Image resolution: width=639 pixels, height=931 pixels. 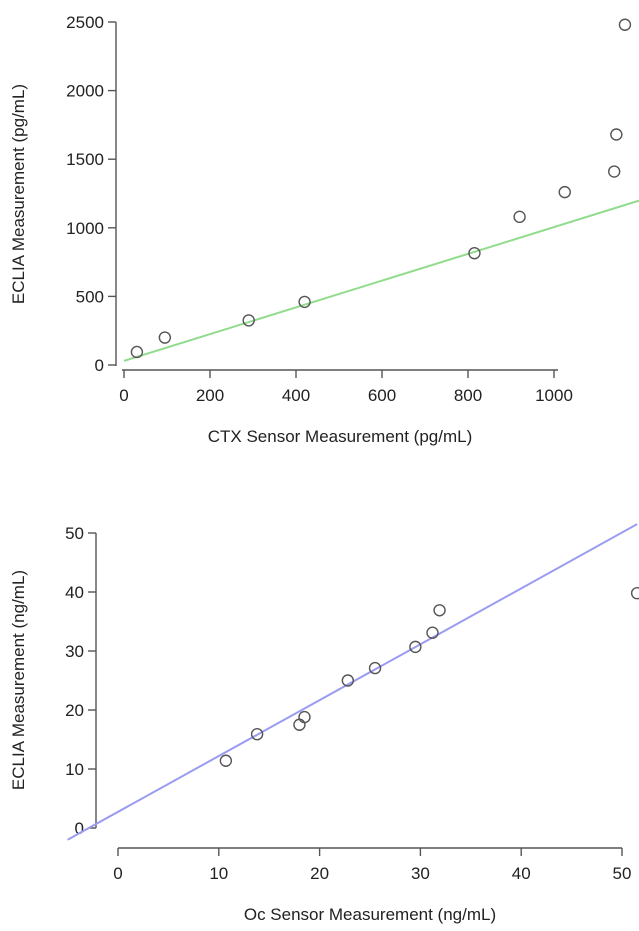 I want to click on oc-x-tick-label: 30, so click(x=420, y=873).